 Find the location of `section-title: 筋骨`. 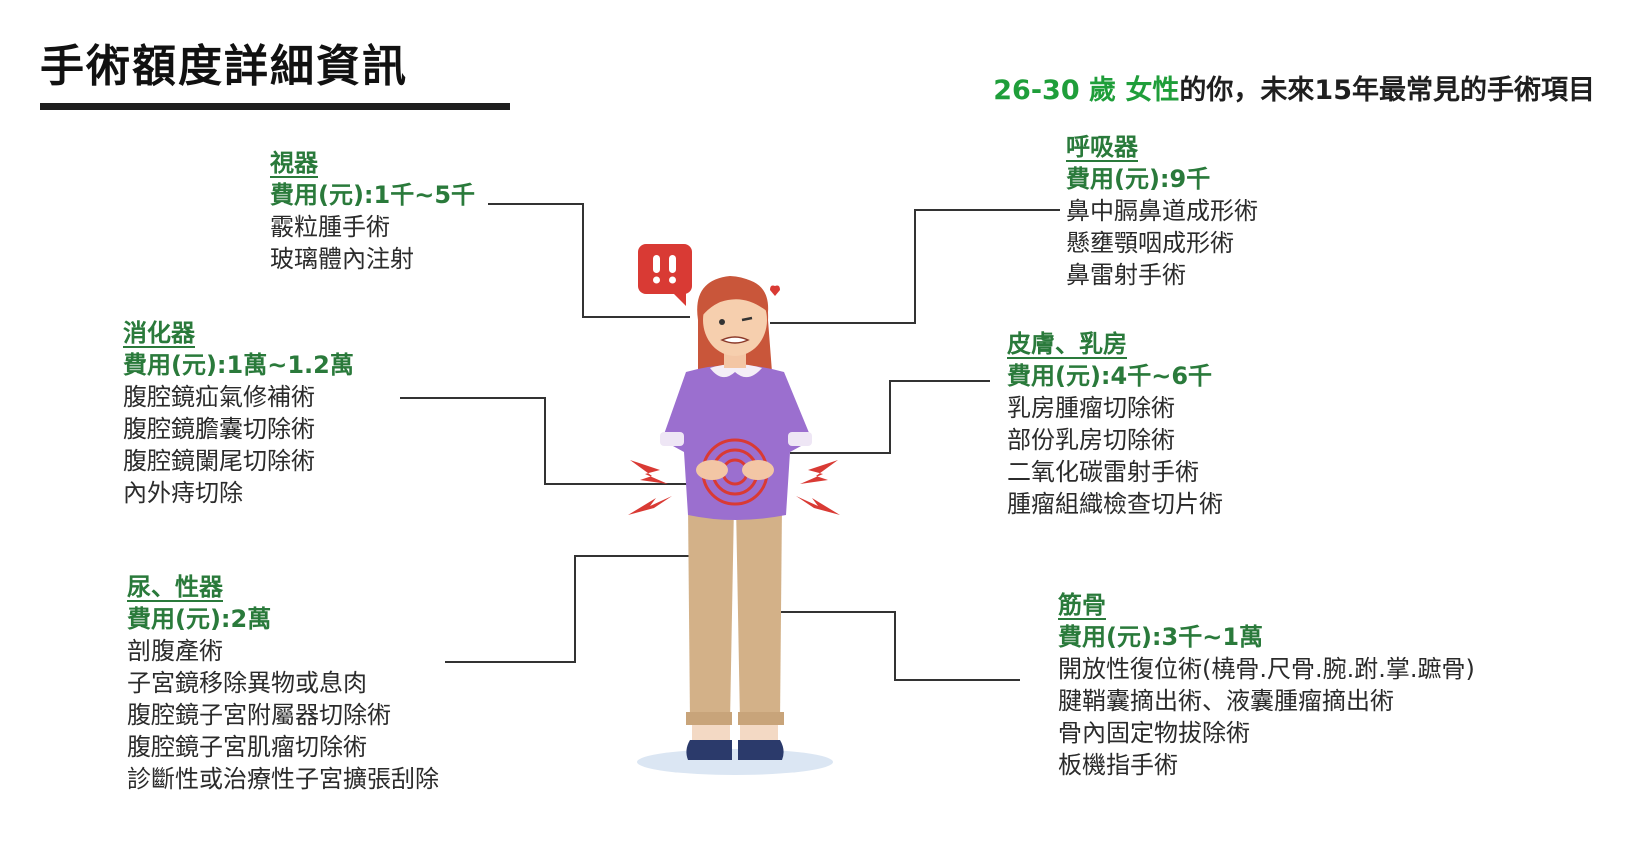

section-title: 筋骨 is located at coordinates (1082, 605).